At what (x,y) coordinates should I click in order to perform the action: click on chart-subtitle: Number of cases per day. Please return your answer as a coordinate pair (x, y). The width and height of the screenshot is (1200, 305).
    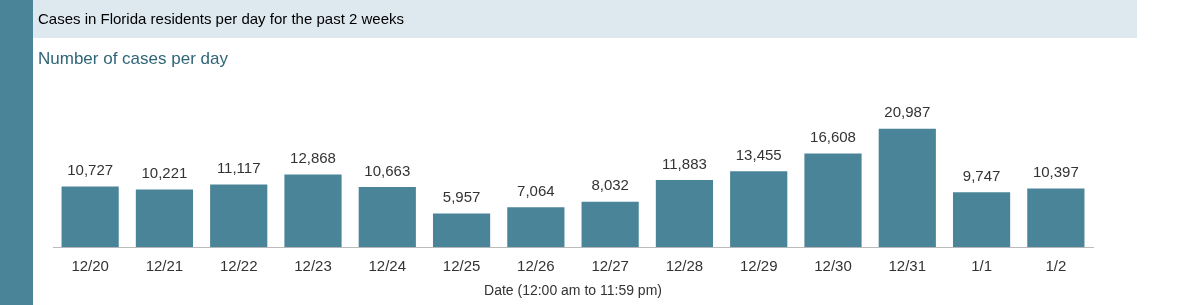
    Looking at the image, I should click on (133, 59).